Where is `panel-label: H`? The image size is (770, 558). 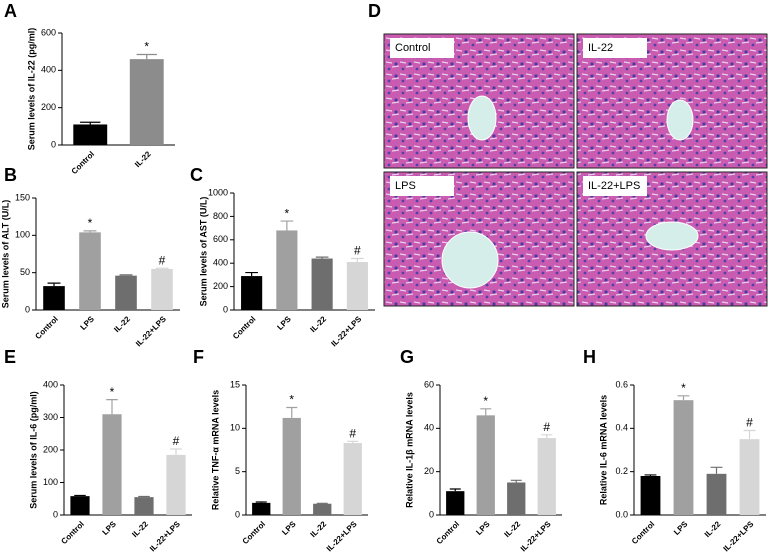
panel-label: H is located at coordinates (589, 357).